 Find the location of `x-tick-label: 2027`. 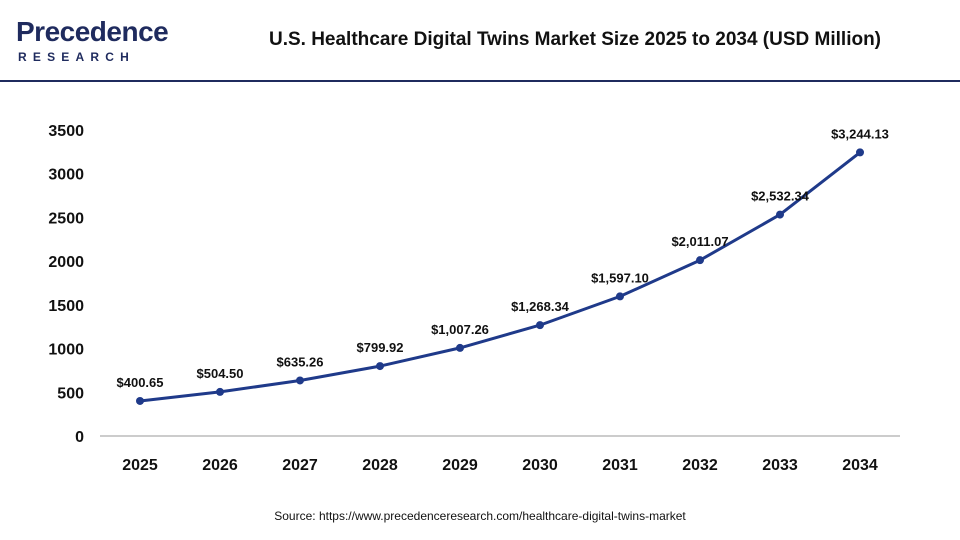

x-tick-label: 2027 is located at coordinates (300, 465).